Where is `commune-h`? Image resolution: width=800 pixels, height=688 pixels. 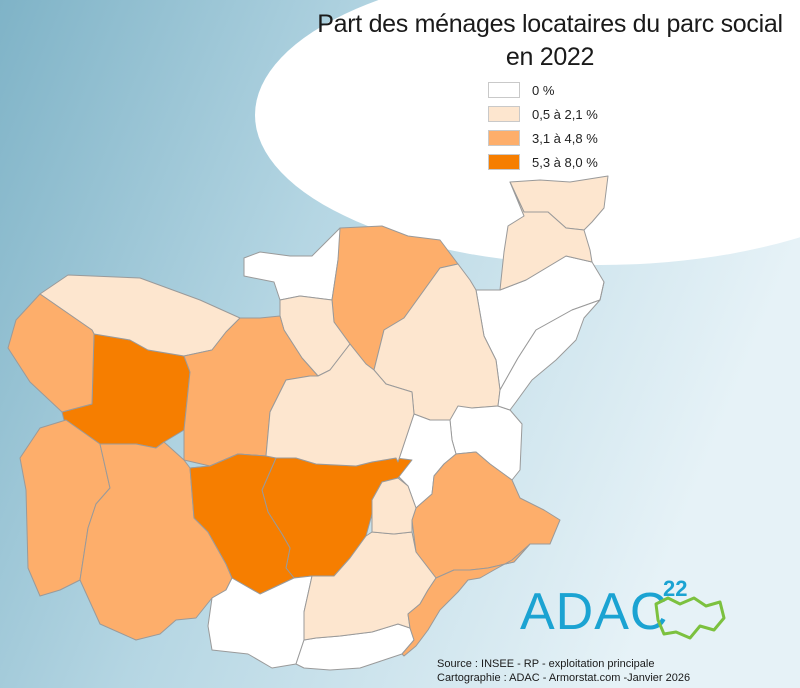 commune-h is located at coordinates (51, 353).